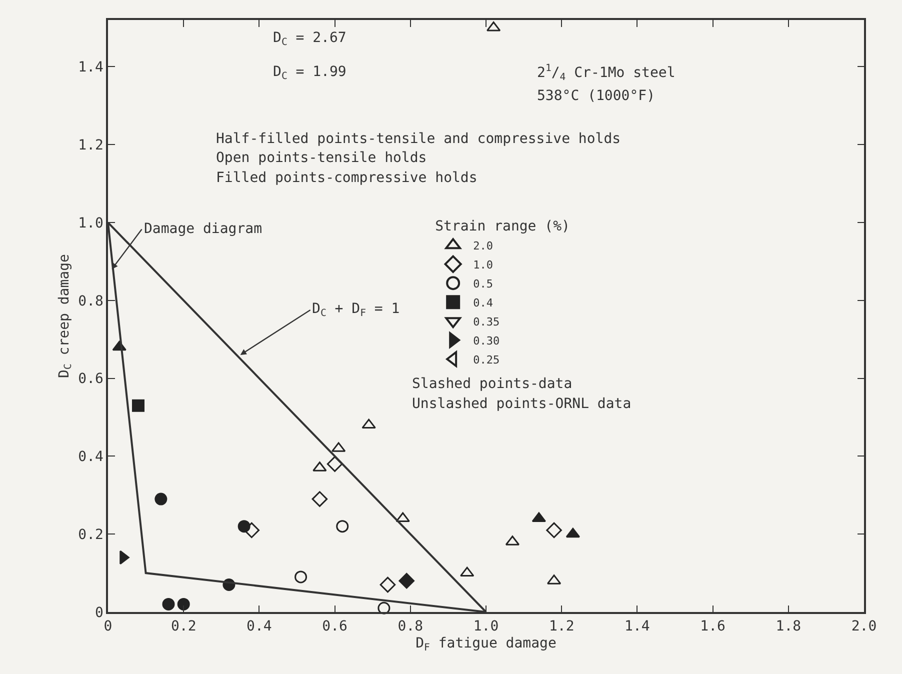  What do you see at coordinates (606, 73) in the screenshot?
I see `annotation: 2$^{1}$/$_{4}$ Cr-1Mo steel` at bounding box center [606, 73].